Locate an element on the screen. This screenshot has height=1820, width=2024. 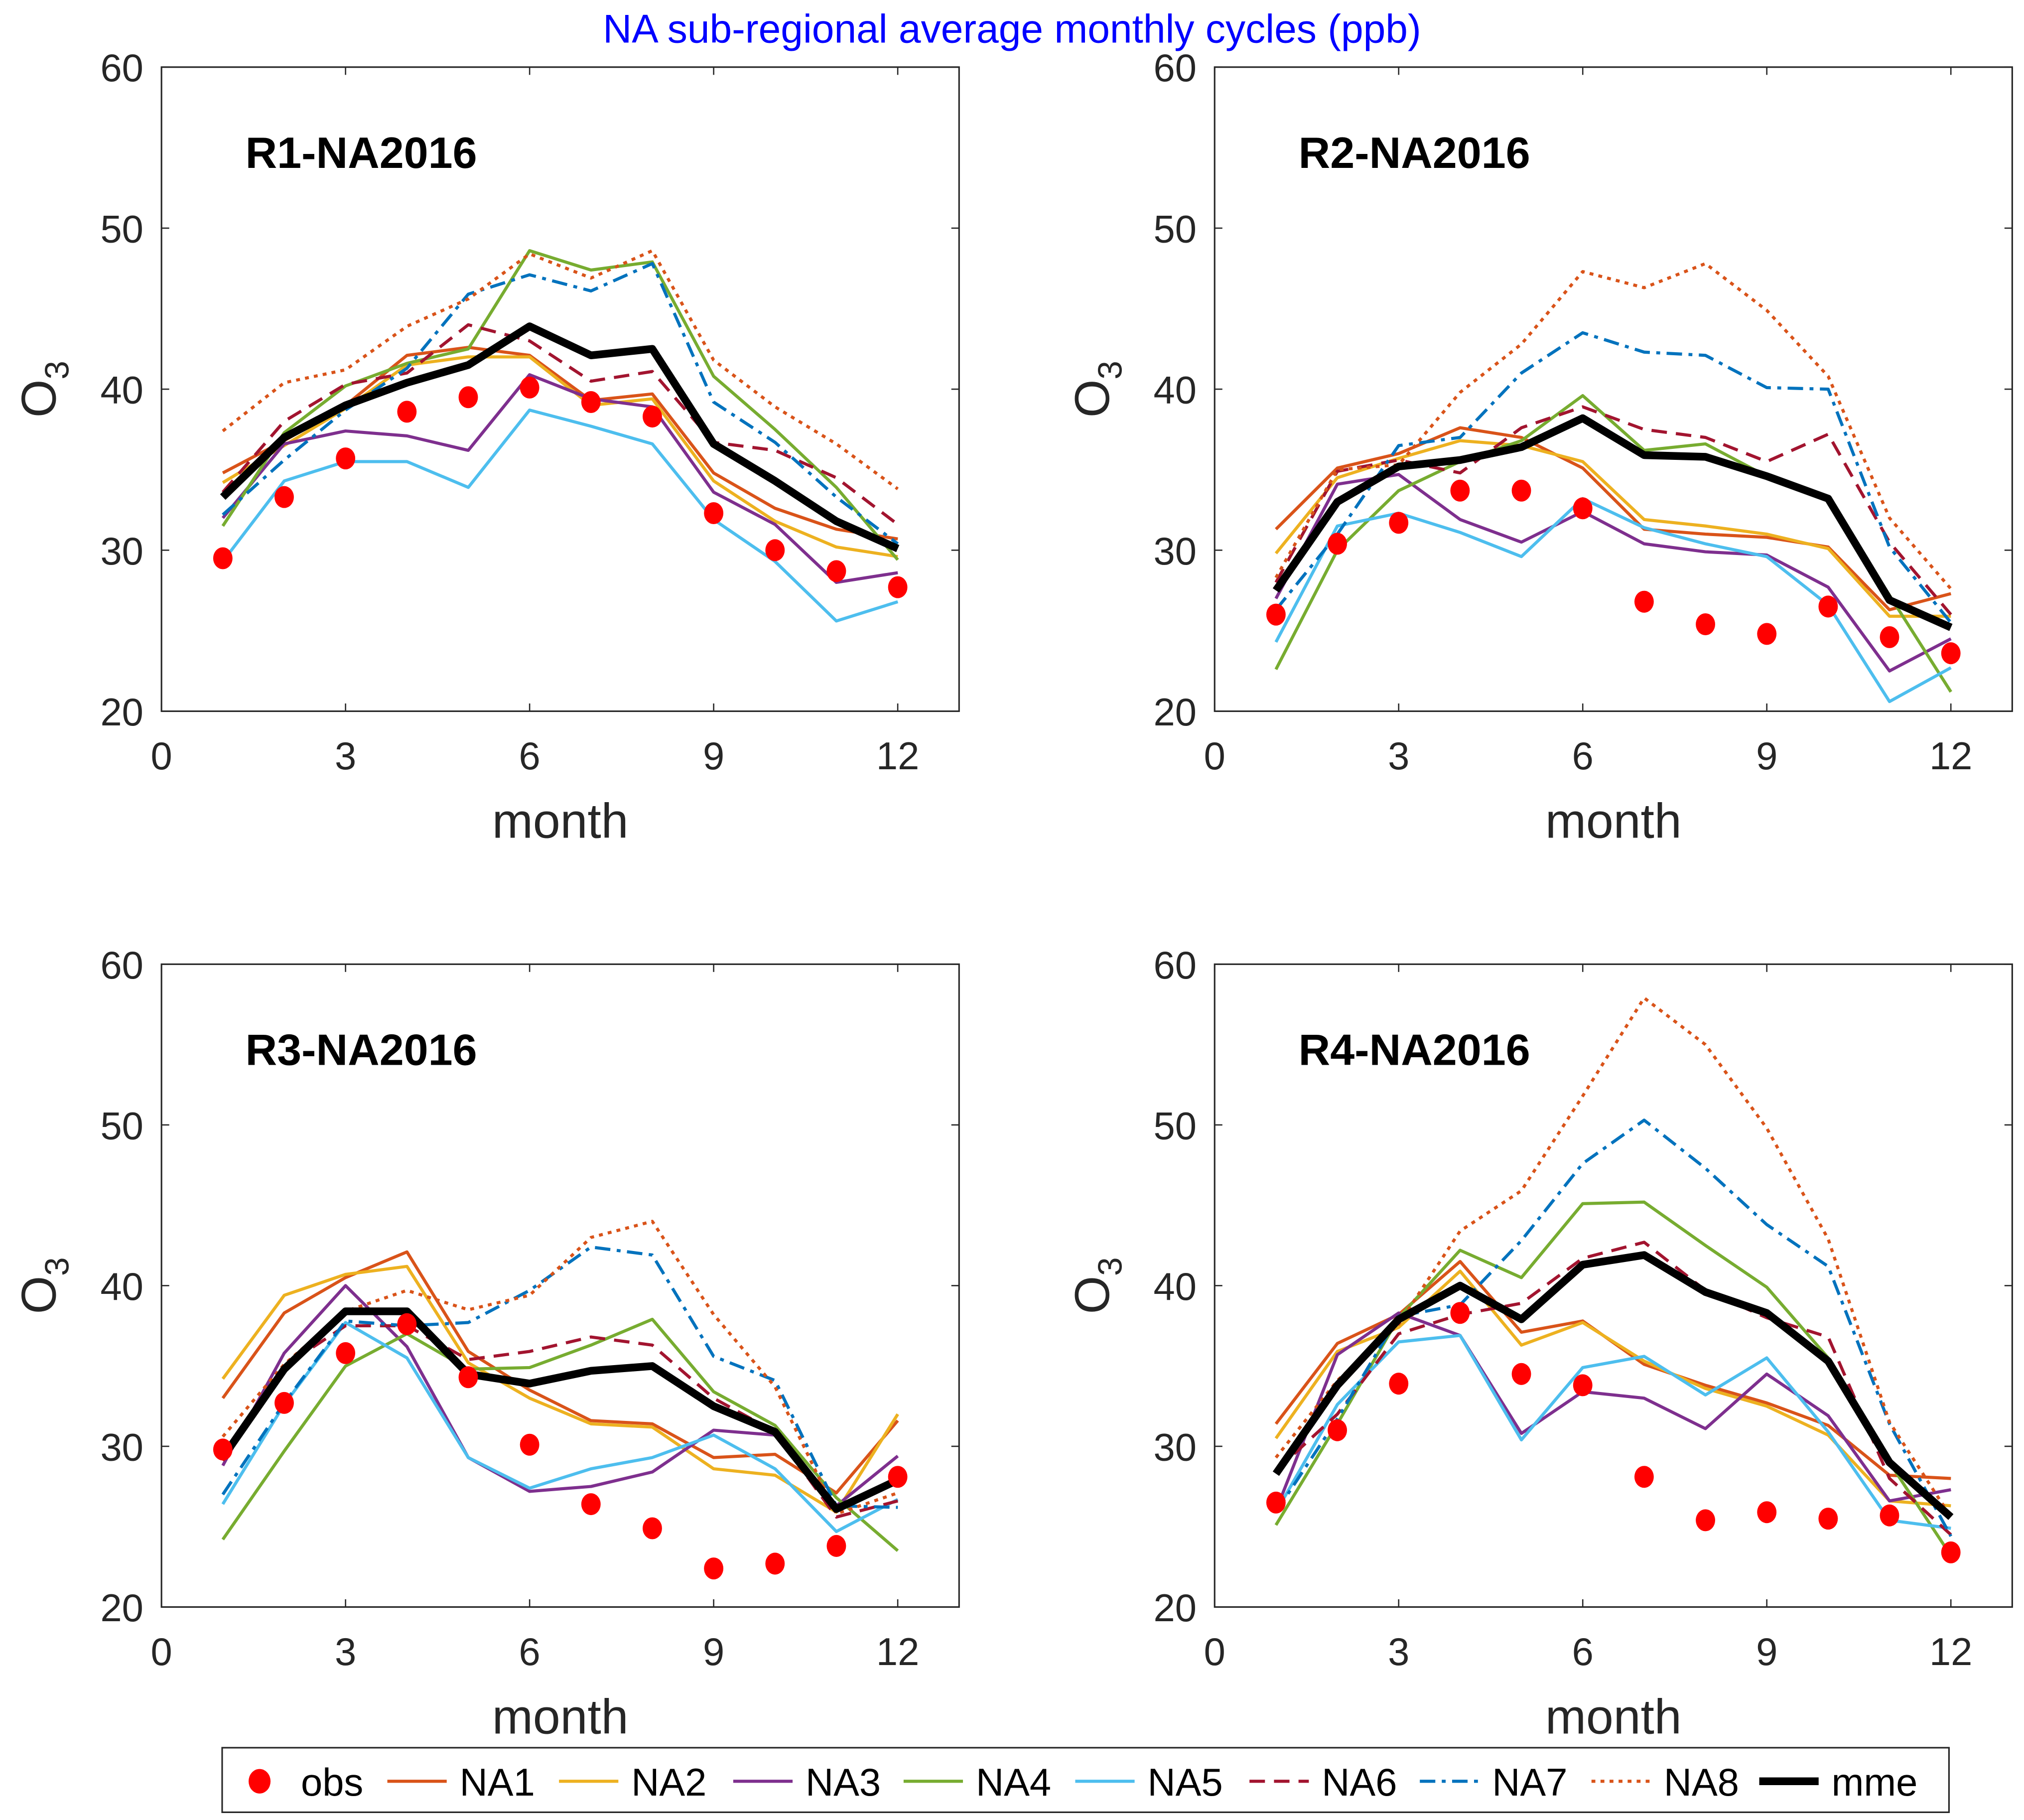
legend-item-na1: NA1 is located at coordinates (461, 1782).